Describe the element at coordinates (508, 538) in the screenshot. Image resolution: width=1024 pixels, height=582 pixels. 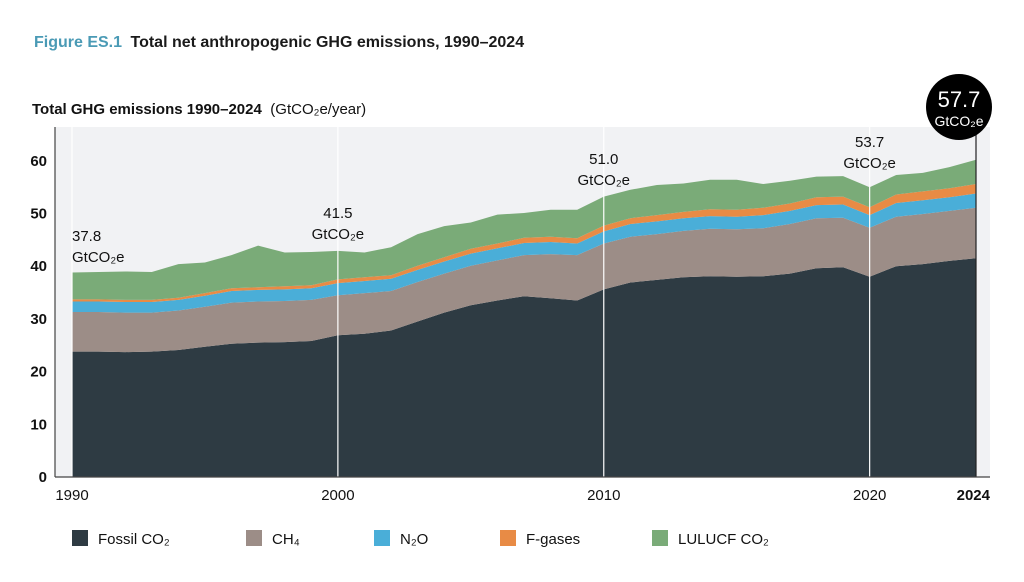
I see `legend-swatch-f-gases` at that location.